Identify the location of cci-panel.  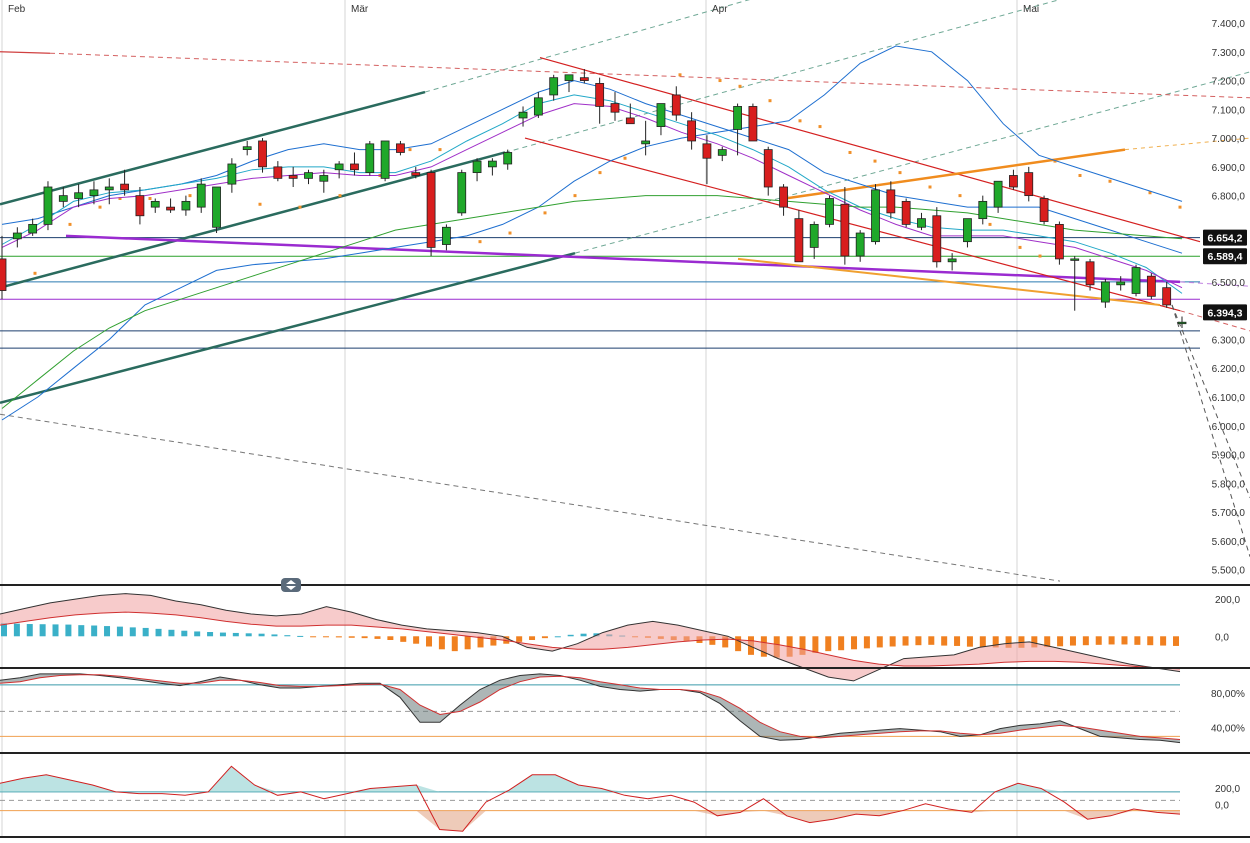
(590, 798).